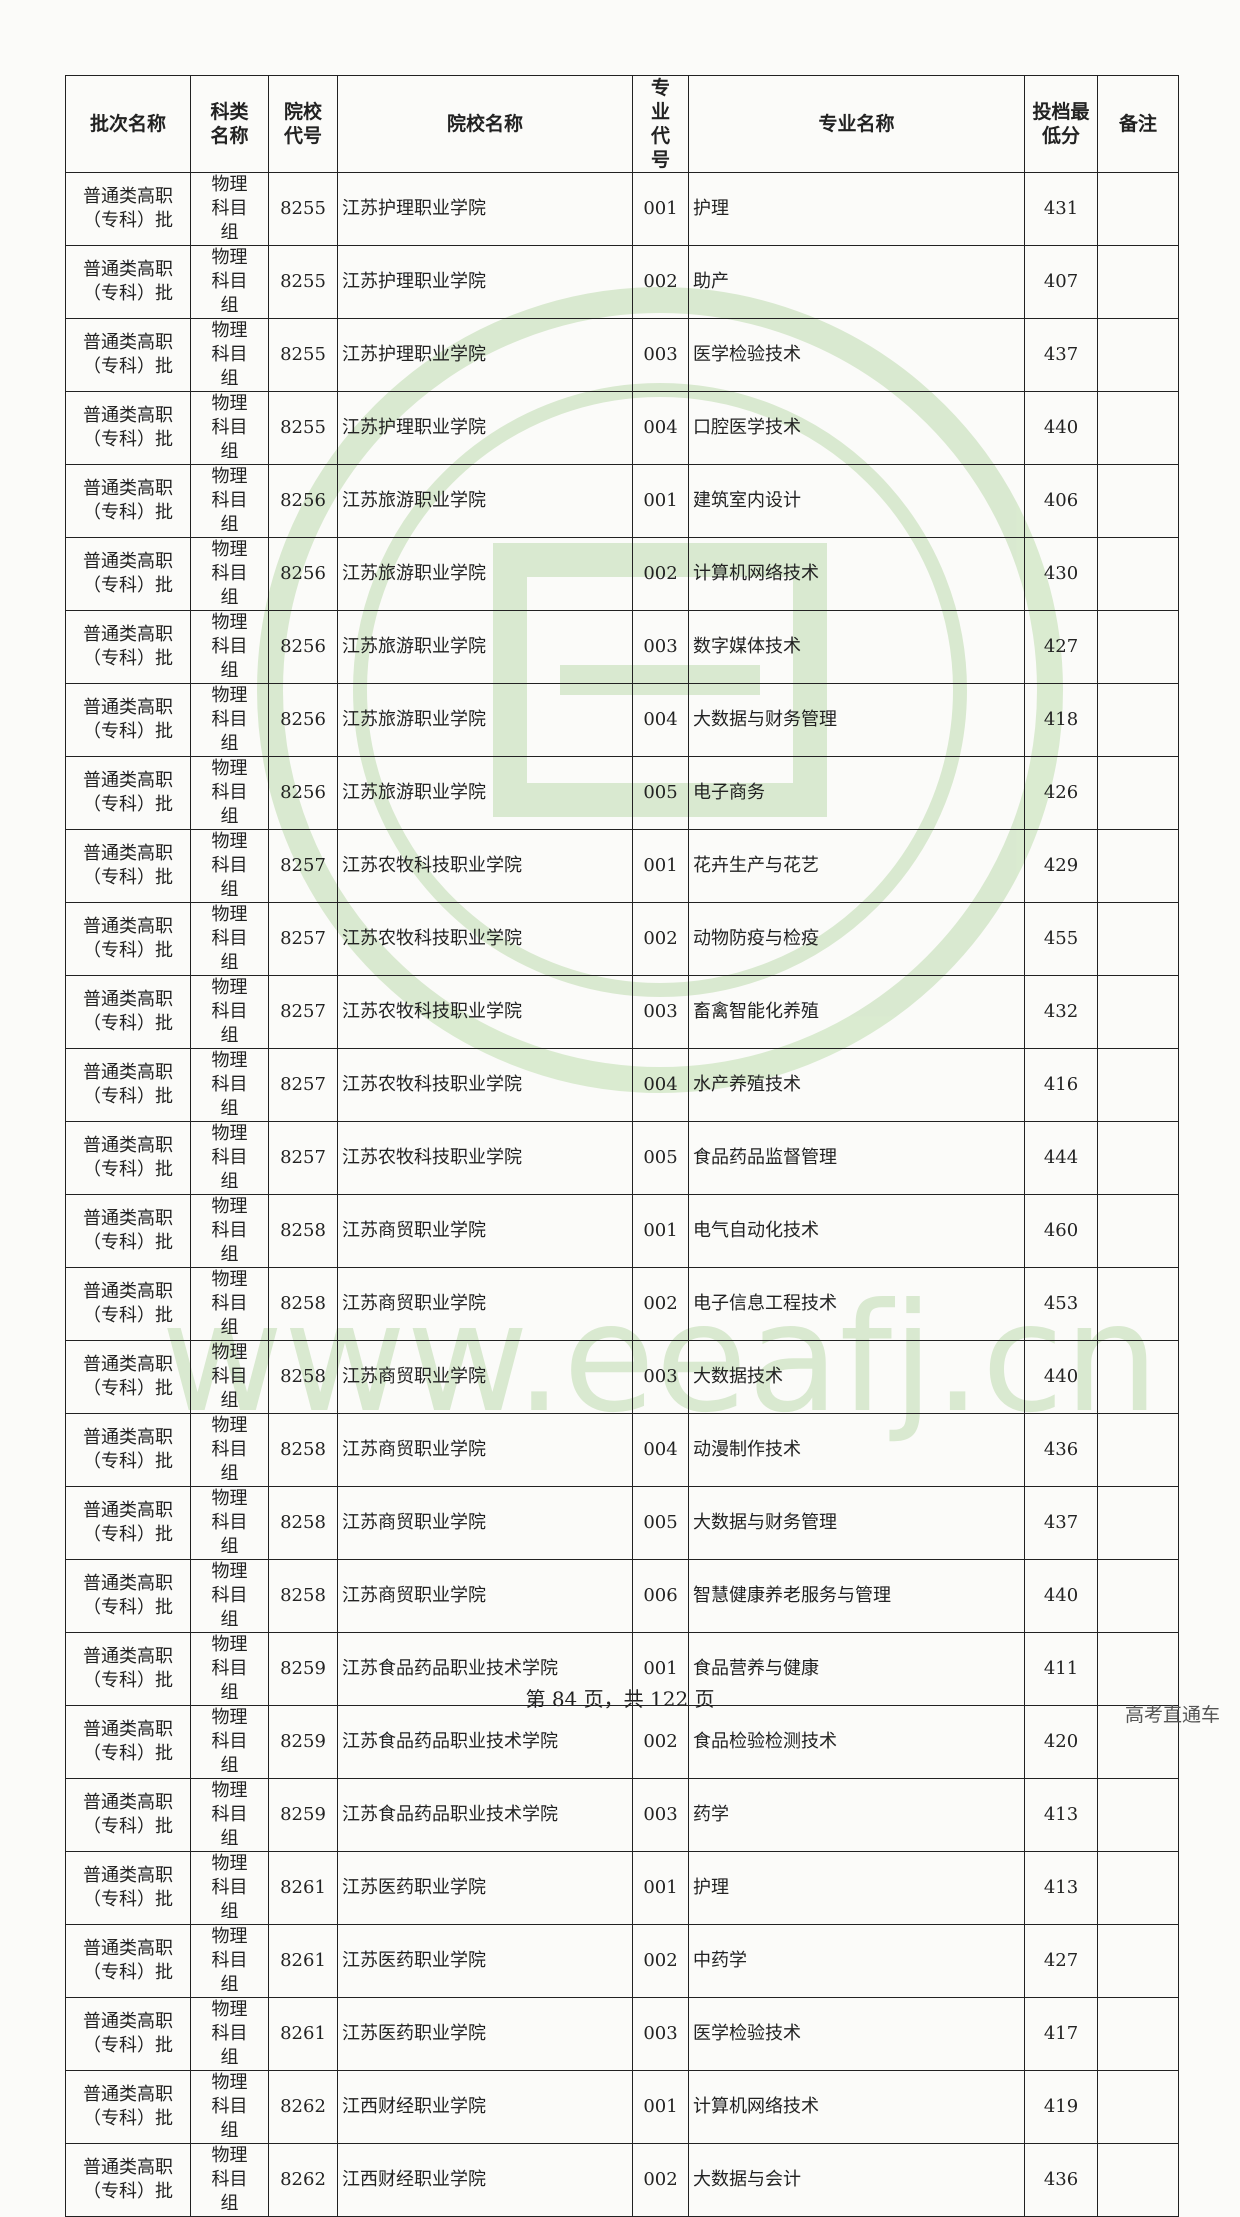 The image size is (1240, 2217). I want to click on major-code-cell: 005, so click(660, 793).